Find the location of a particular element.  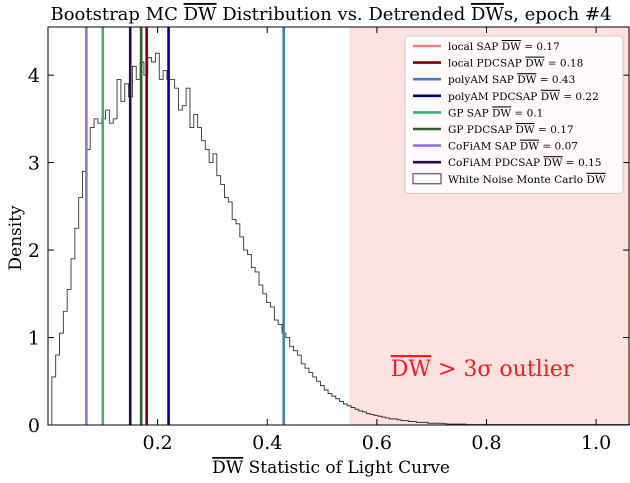

x-tick-label: 1.0 is located at coordinates (596, 443).